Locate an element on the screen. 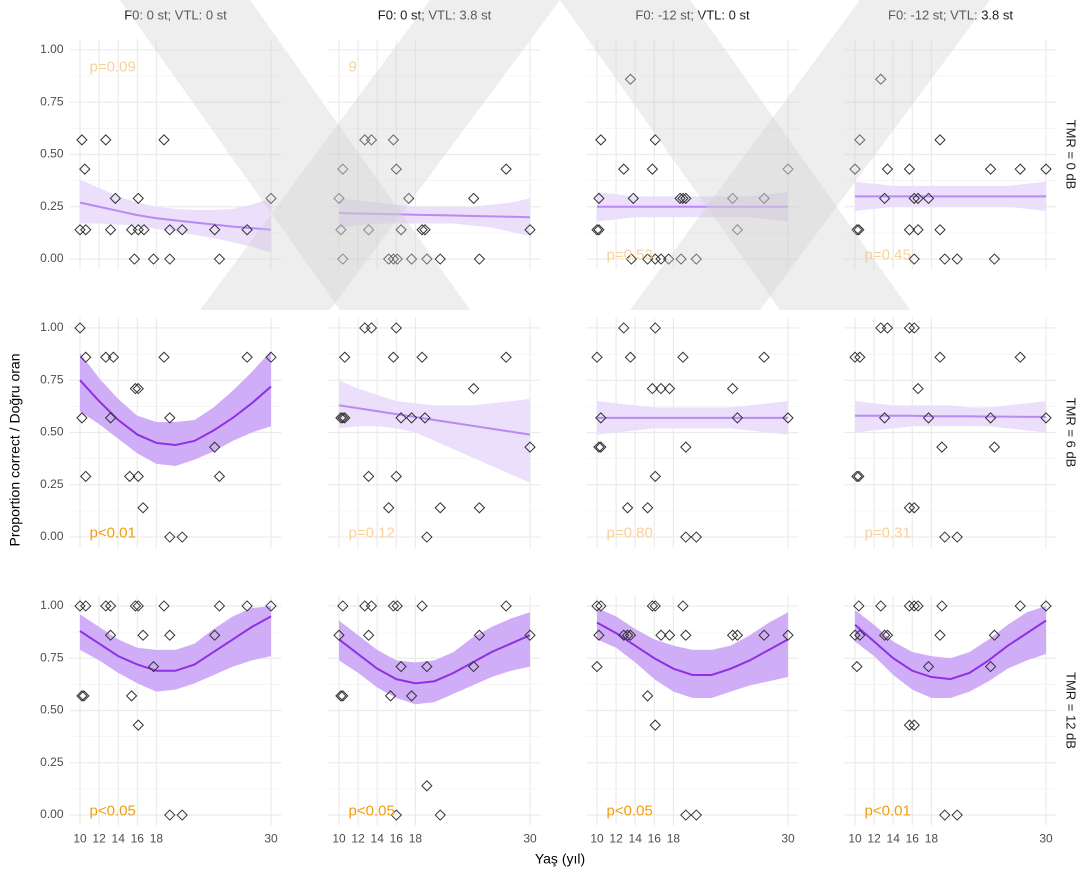 The image size is (1085, 872). column-title: F0: 0 st; VTL: 0 st is located at coordinates (175, 14).